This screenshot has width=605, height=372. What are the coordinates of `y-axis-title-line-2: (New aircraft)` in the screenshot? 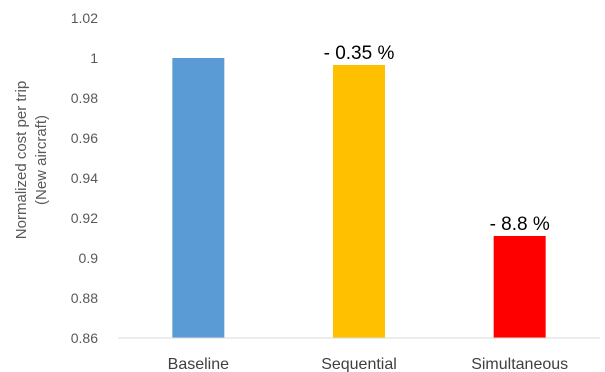 It's located at (41, 160).